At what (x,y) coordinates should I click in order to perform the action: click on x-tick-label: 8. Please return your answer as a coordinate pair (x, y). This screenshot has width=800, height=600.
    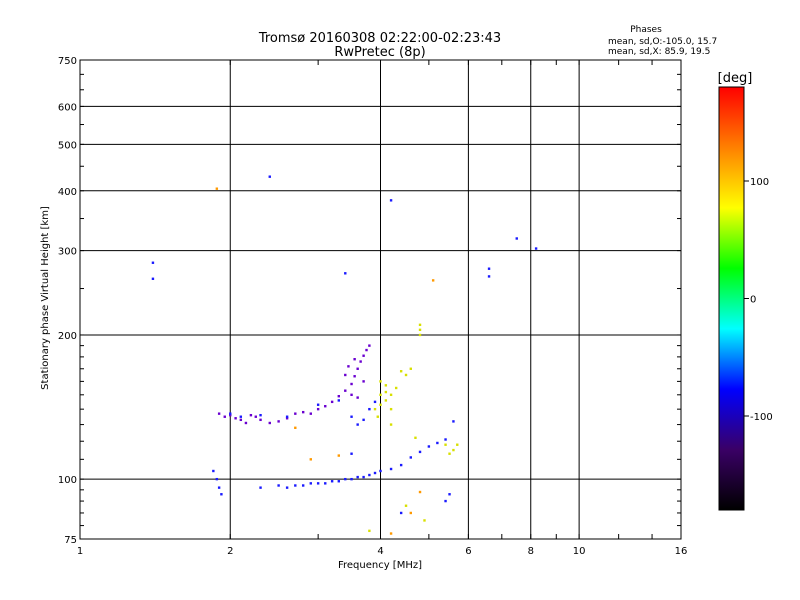
    Looking at the image, I should click on (531, 551).